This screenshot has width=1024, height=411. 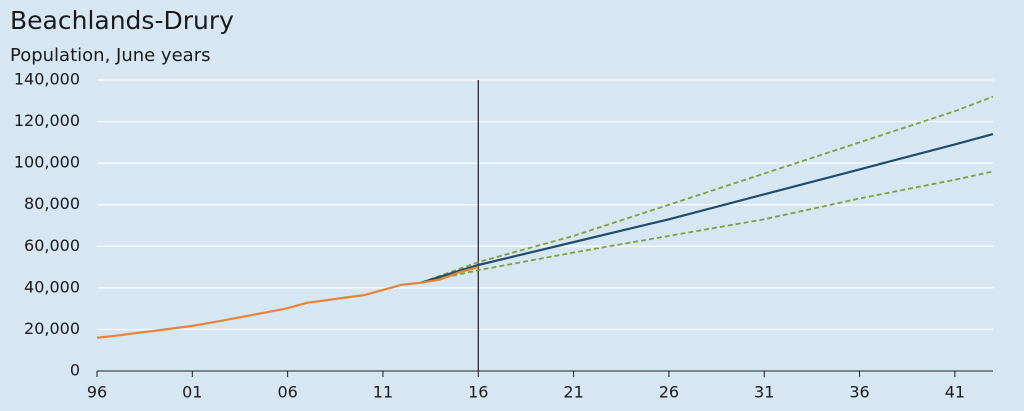 What do you see at coordinates (573, 392) in the screenshot?
I see `x-tick-label: 21` at bounding box center [573, 392].